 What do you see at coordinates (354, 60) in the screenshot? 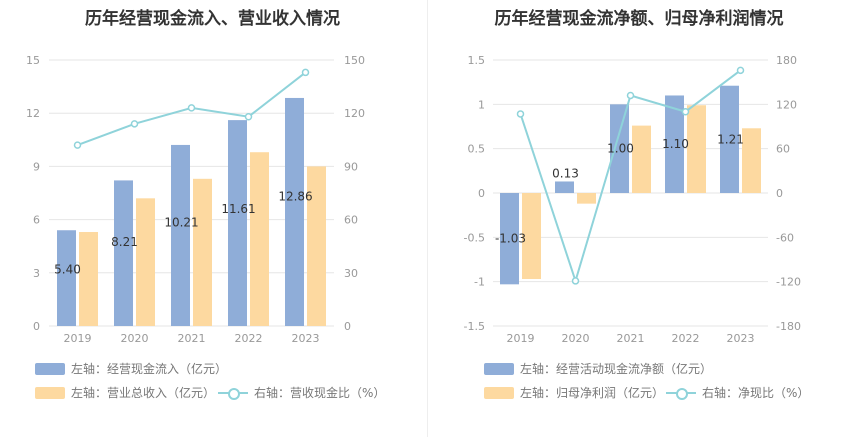
I see `y-right-tick-label: 150` at bounding box center [354, 60].